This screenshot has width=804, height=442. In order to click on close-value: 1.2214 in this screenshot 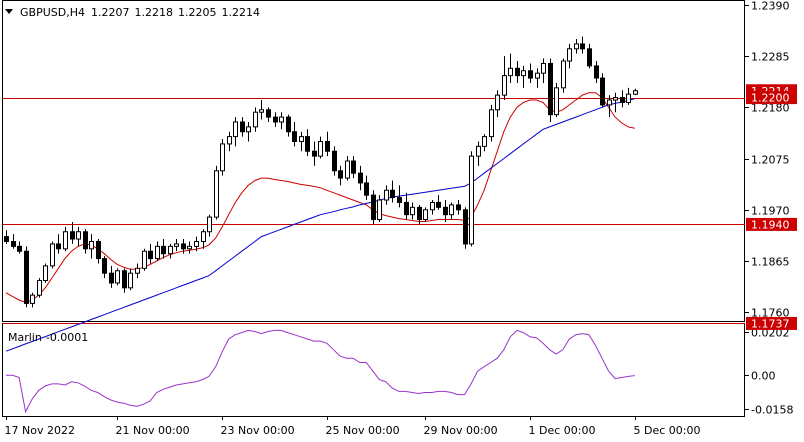, I will do `click(240, 12)`.